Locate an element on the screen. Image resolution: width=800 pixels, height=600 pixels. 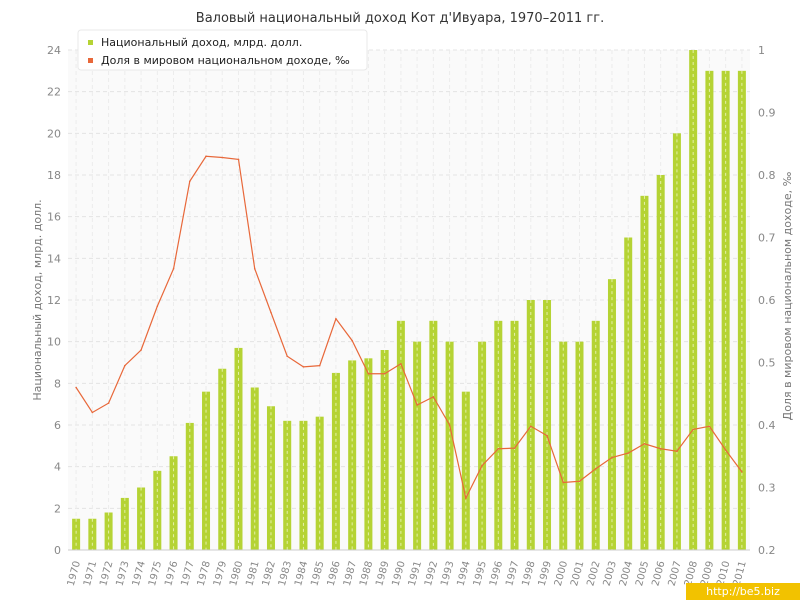
watermark-link: http://be5.biz is located at coordinates (743, 591).